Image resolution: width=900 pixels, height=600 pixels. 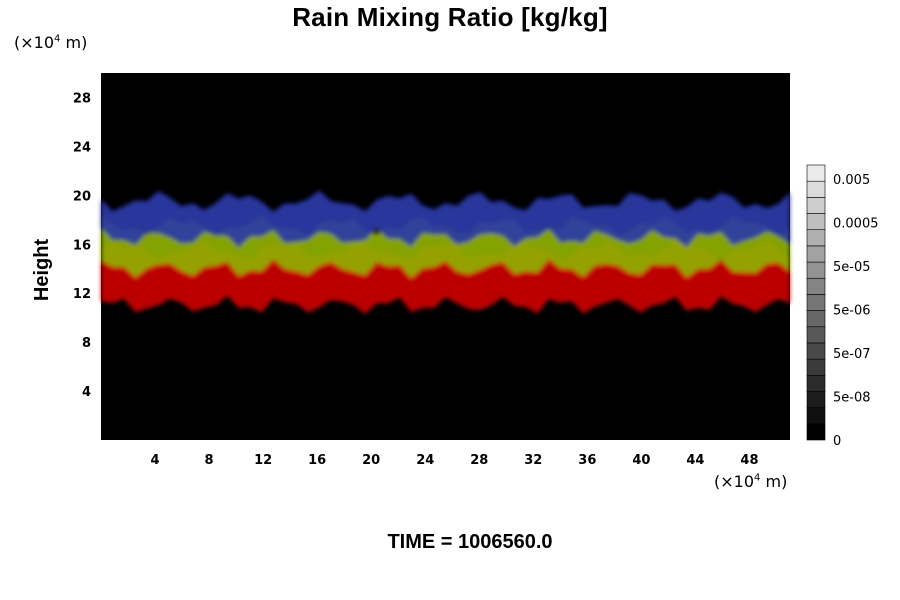 What do you see at coordinates (533, 460) in the screenshot?
I see `x-tick-label: 32` at bounding box center [533, 460].